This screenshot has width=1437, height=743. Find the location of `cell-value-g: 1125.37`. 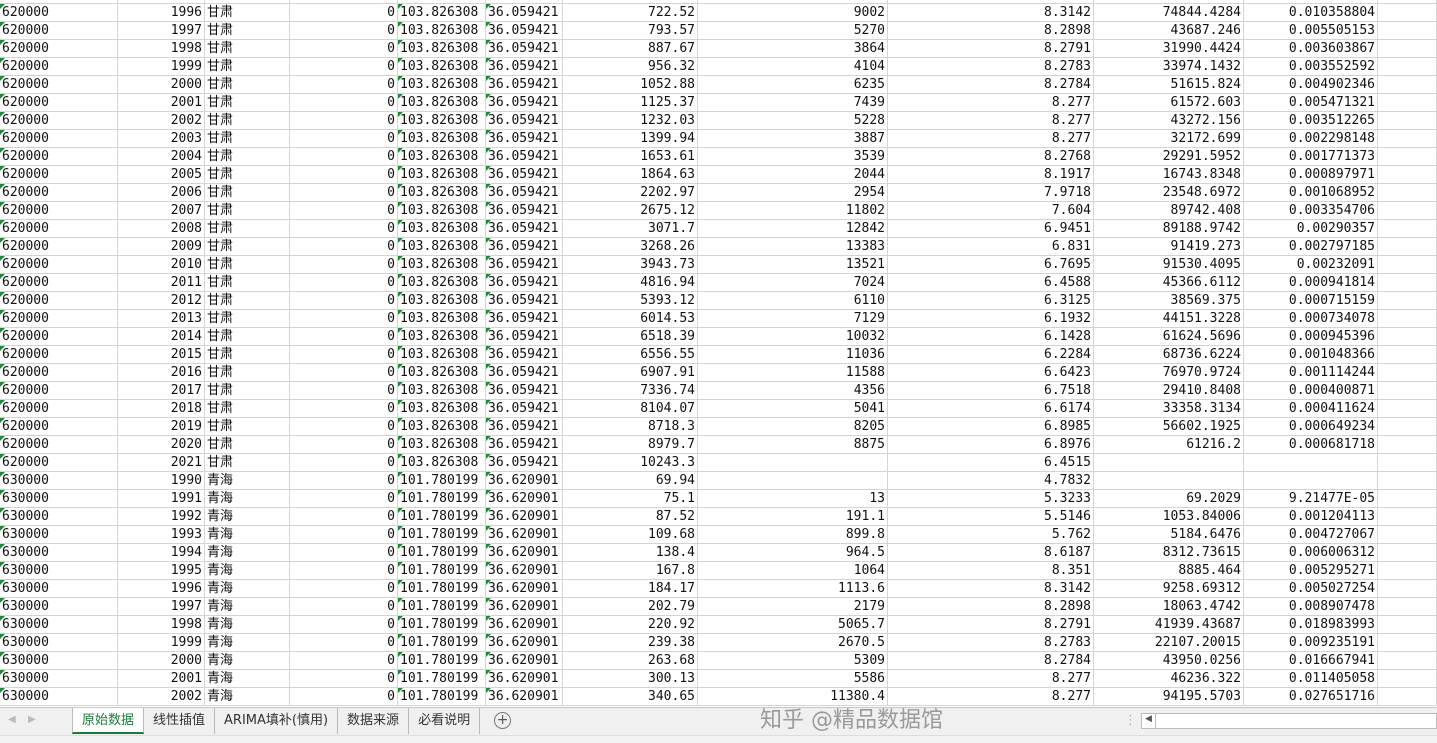

cell-value-g: 1125.37 is located at coordinates (630, 103).